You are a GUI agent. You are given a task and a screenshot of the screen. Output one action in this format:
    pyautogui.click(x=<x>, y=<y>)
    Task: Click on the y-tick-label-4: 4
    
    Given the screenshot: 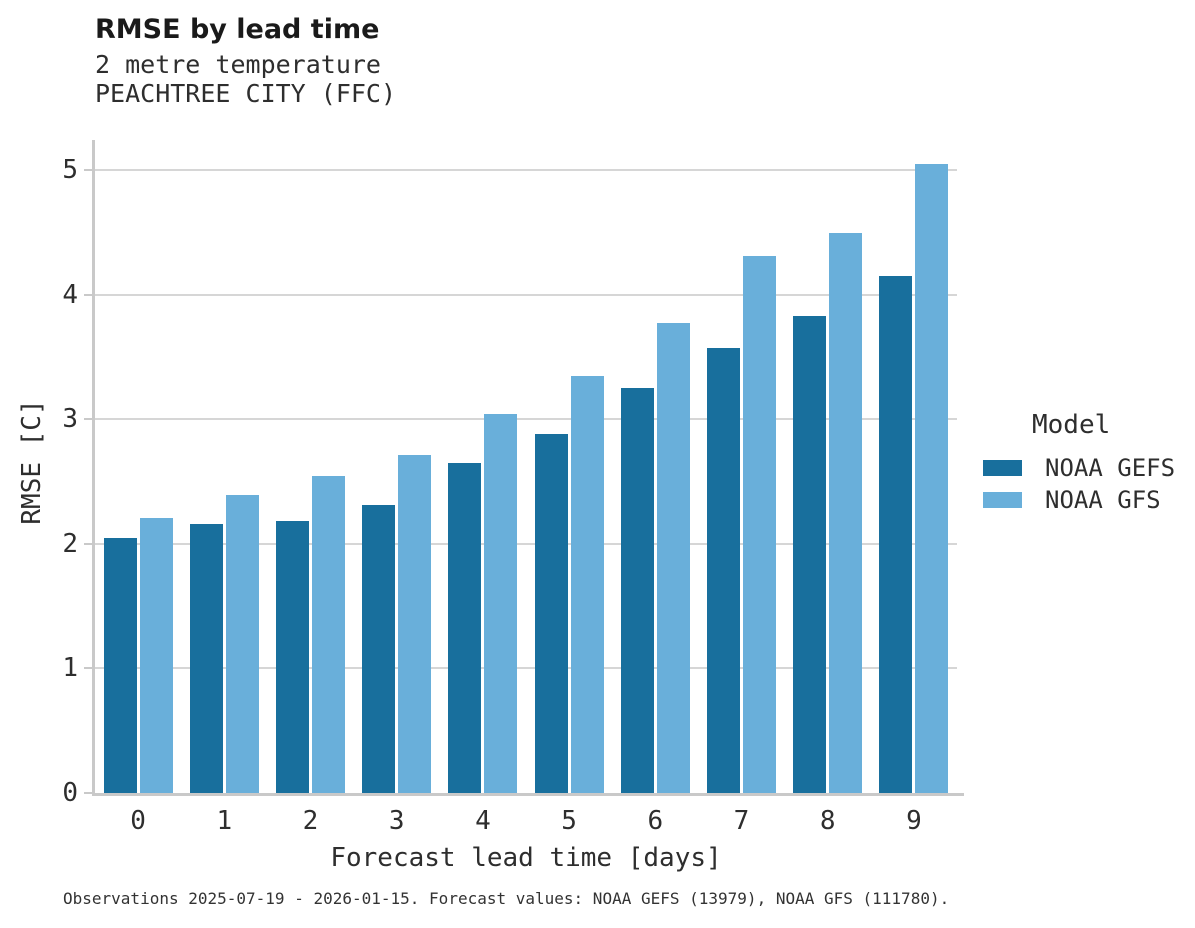 What is the action you would take?
    pyautogui.click(x=70, y=294)
    